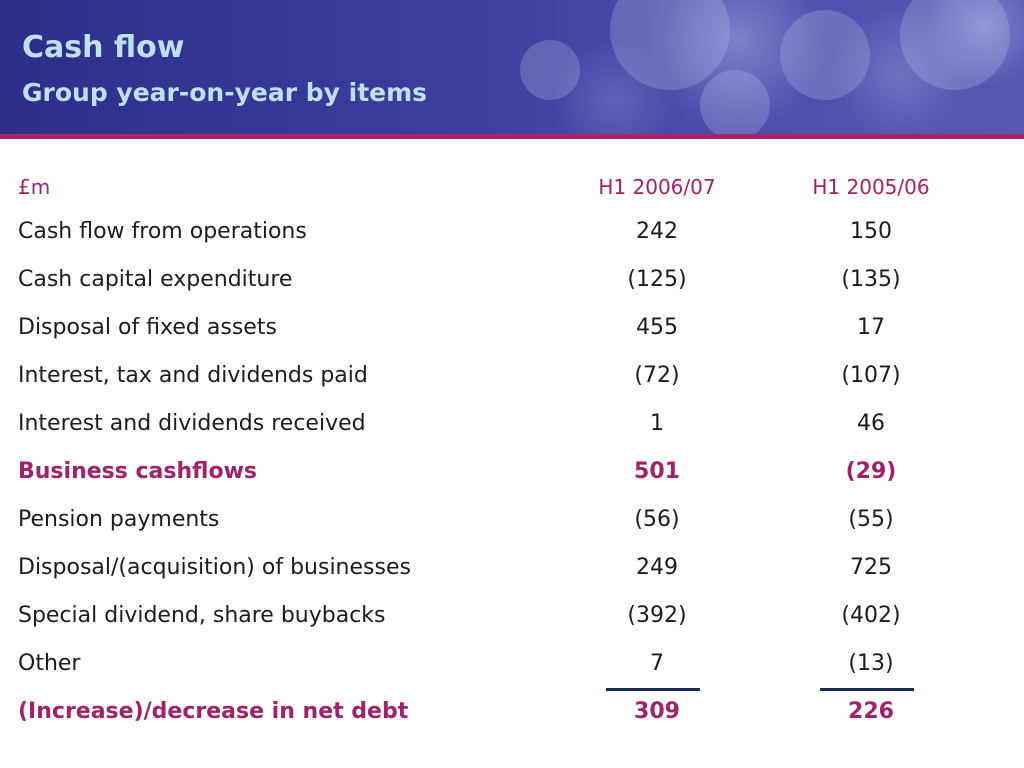  What do you see at coordinates (657, 567) in the screenshot?
I see `value-h1-2006-07: 249` at bounding box center [657, 567].